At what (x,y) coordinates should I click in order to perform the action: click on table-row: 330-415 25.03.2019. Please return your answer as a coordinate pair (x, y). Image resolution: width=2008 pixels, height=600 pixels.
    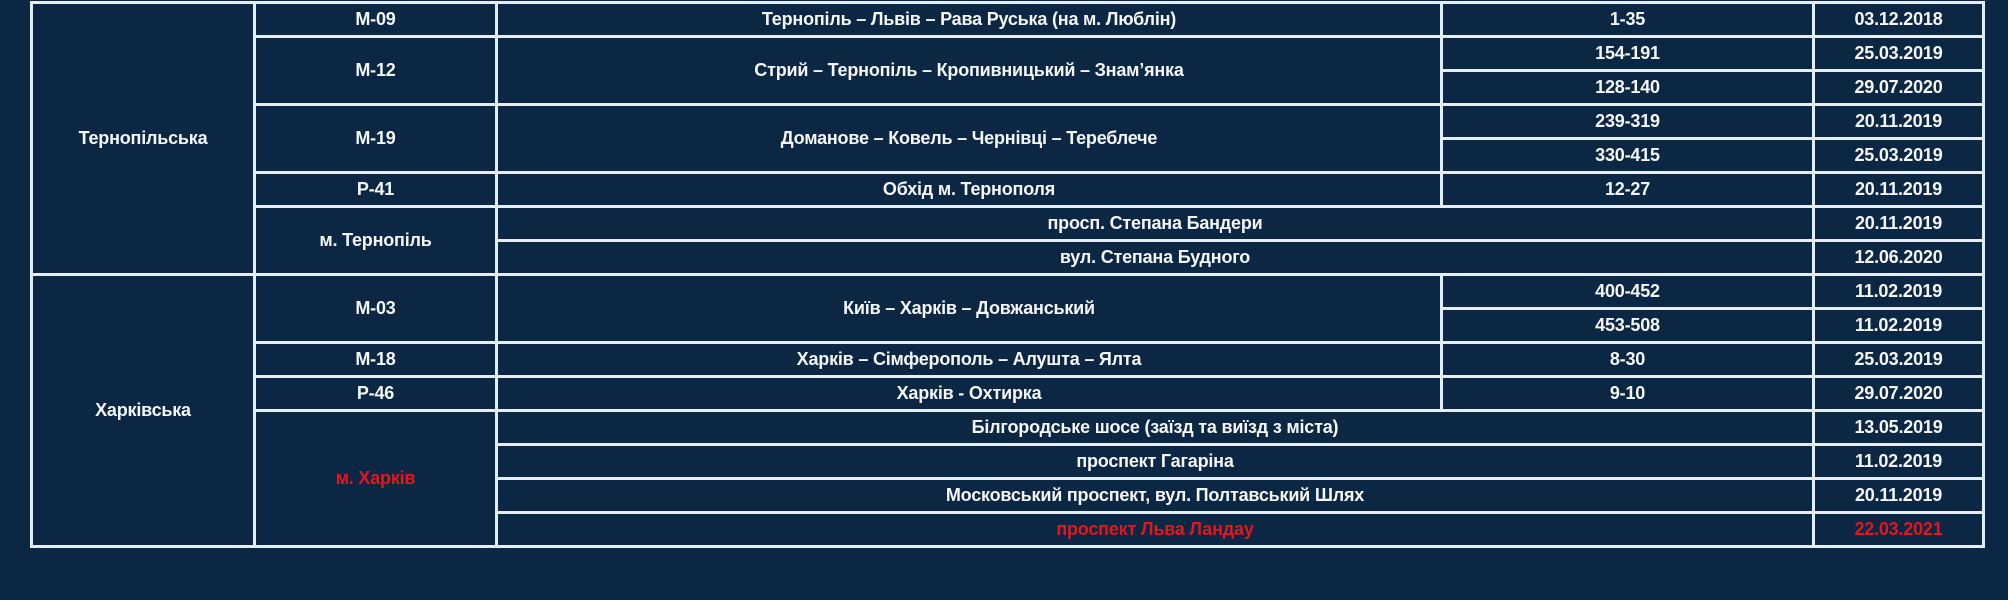
    Looking at the image, I should click on (1008, 155).